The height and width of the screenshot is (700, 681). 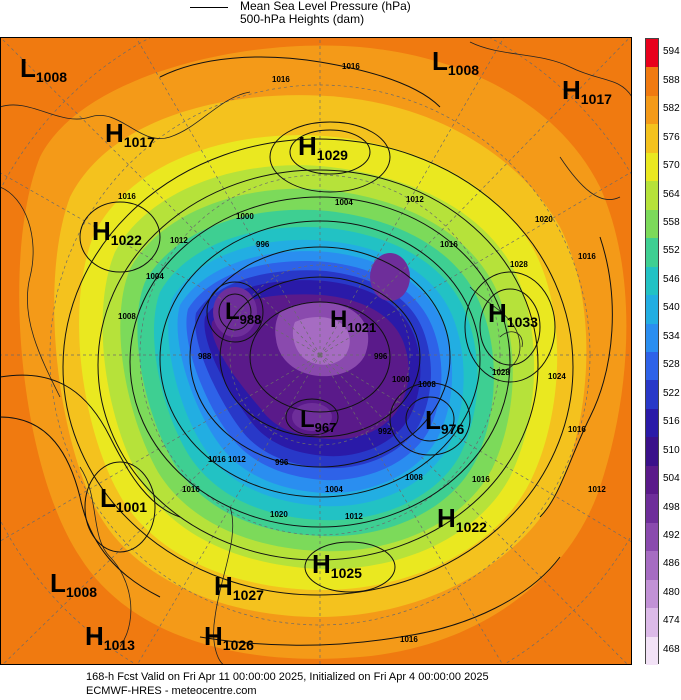 What do you see at coordinates (671, 109) in the screenshot?
I see `colorbar-label: 582` at bounding box center [671, 109].